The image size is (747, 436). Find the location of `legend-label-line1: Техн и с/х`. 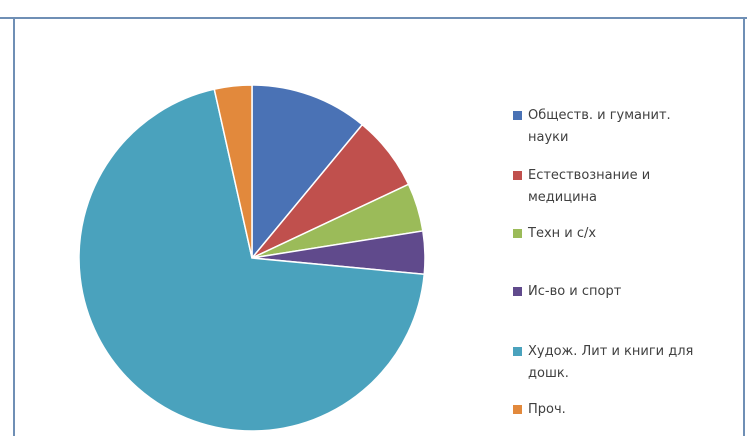

legend-label-line1: Техн и с/х is located at coordinates (562, 233).